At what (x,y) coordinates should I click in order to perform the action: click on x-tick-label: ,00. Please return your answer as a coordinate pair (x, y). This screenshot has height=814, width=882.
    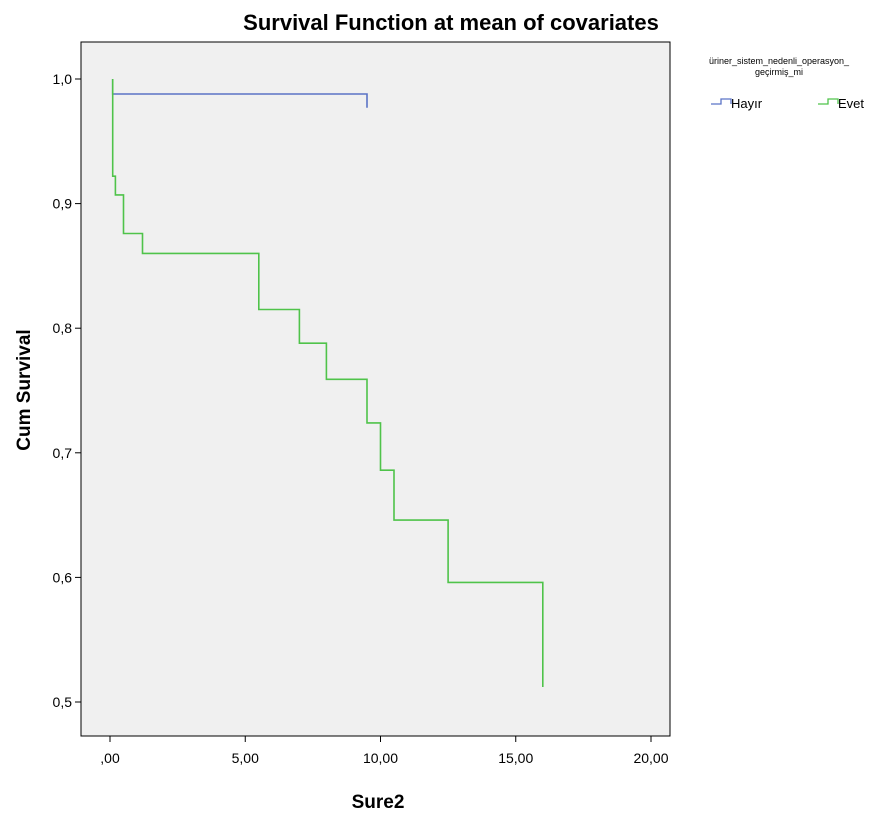
    Looking at the image, I should click on (110, 758).